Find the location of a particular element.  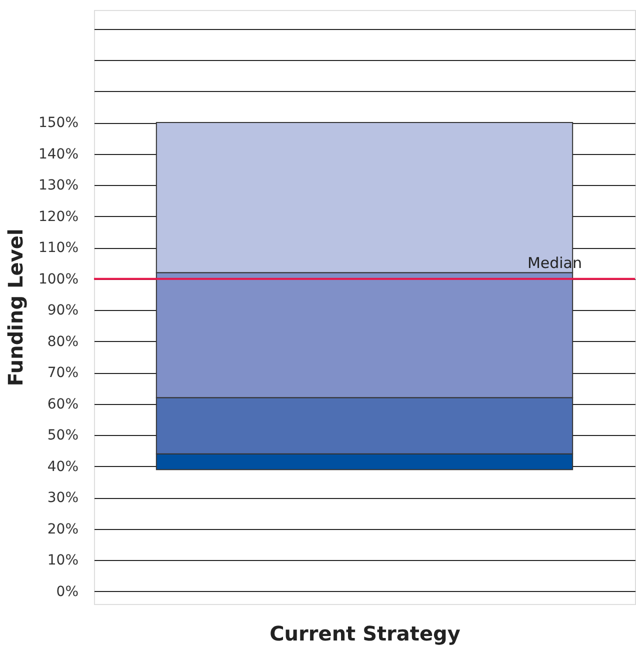

y-tick-label: 30% is located at coordinates (62, 498).